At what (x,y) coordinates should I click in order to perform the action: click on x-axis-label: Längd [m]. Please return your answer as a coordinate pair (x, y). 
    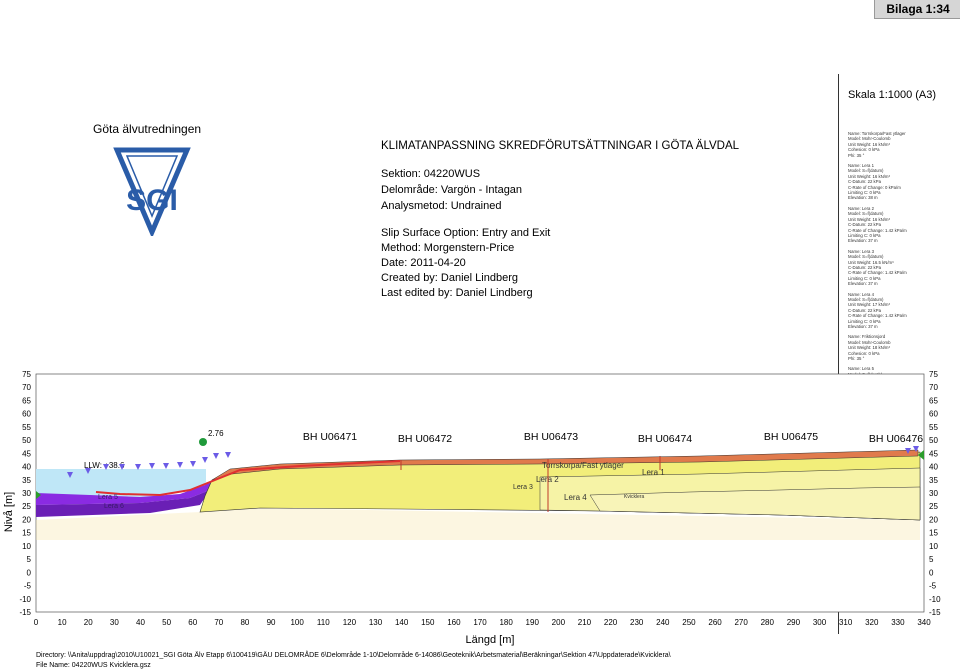
    Looking at the image, I should click on (490, 640).